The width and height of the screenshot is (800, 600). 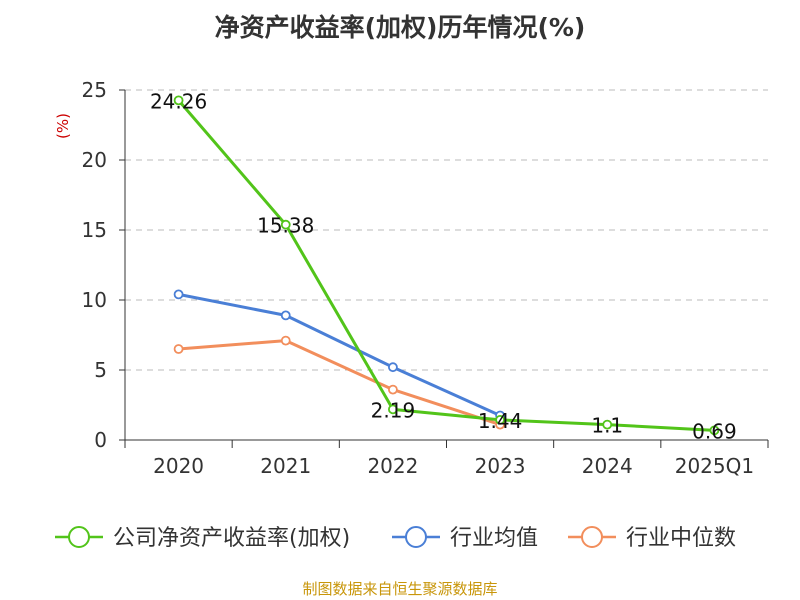 What do you see at coordinates (494, 538) in the screenshot?
I see `legend-label: 行业均值` at bounding box center [494, 538].